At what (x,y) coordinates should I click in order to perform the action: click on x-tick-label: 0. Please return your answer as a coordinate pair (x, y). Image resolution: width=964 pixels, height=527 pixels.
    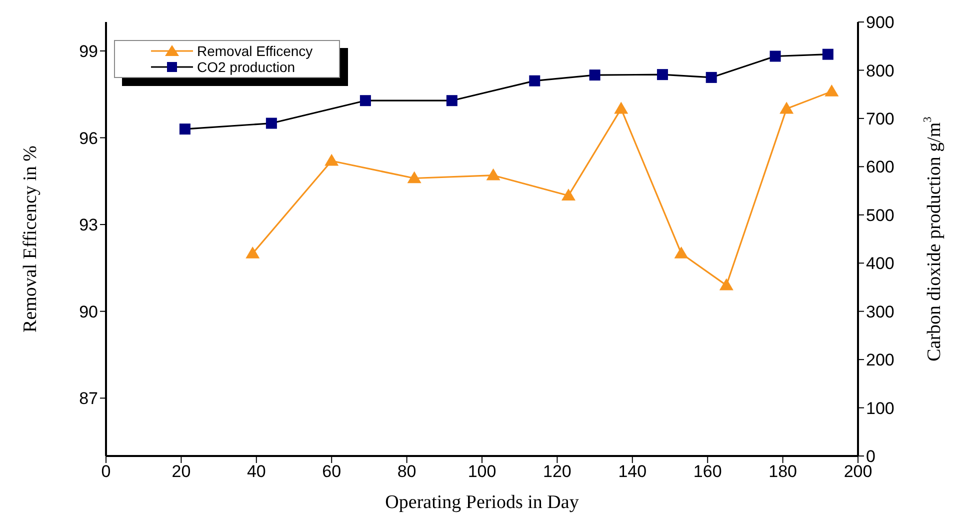
    Looking at the image, I should click on (106, 472).